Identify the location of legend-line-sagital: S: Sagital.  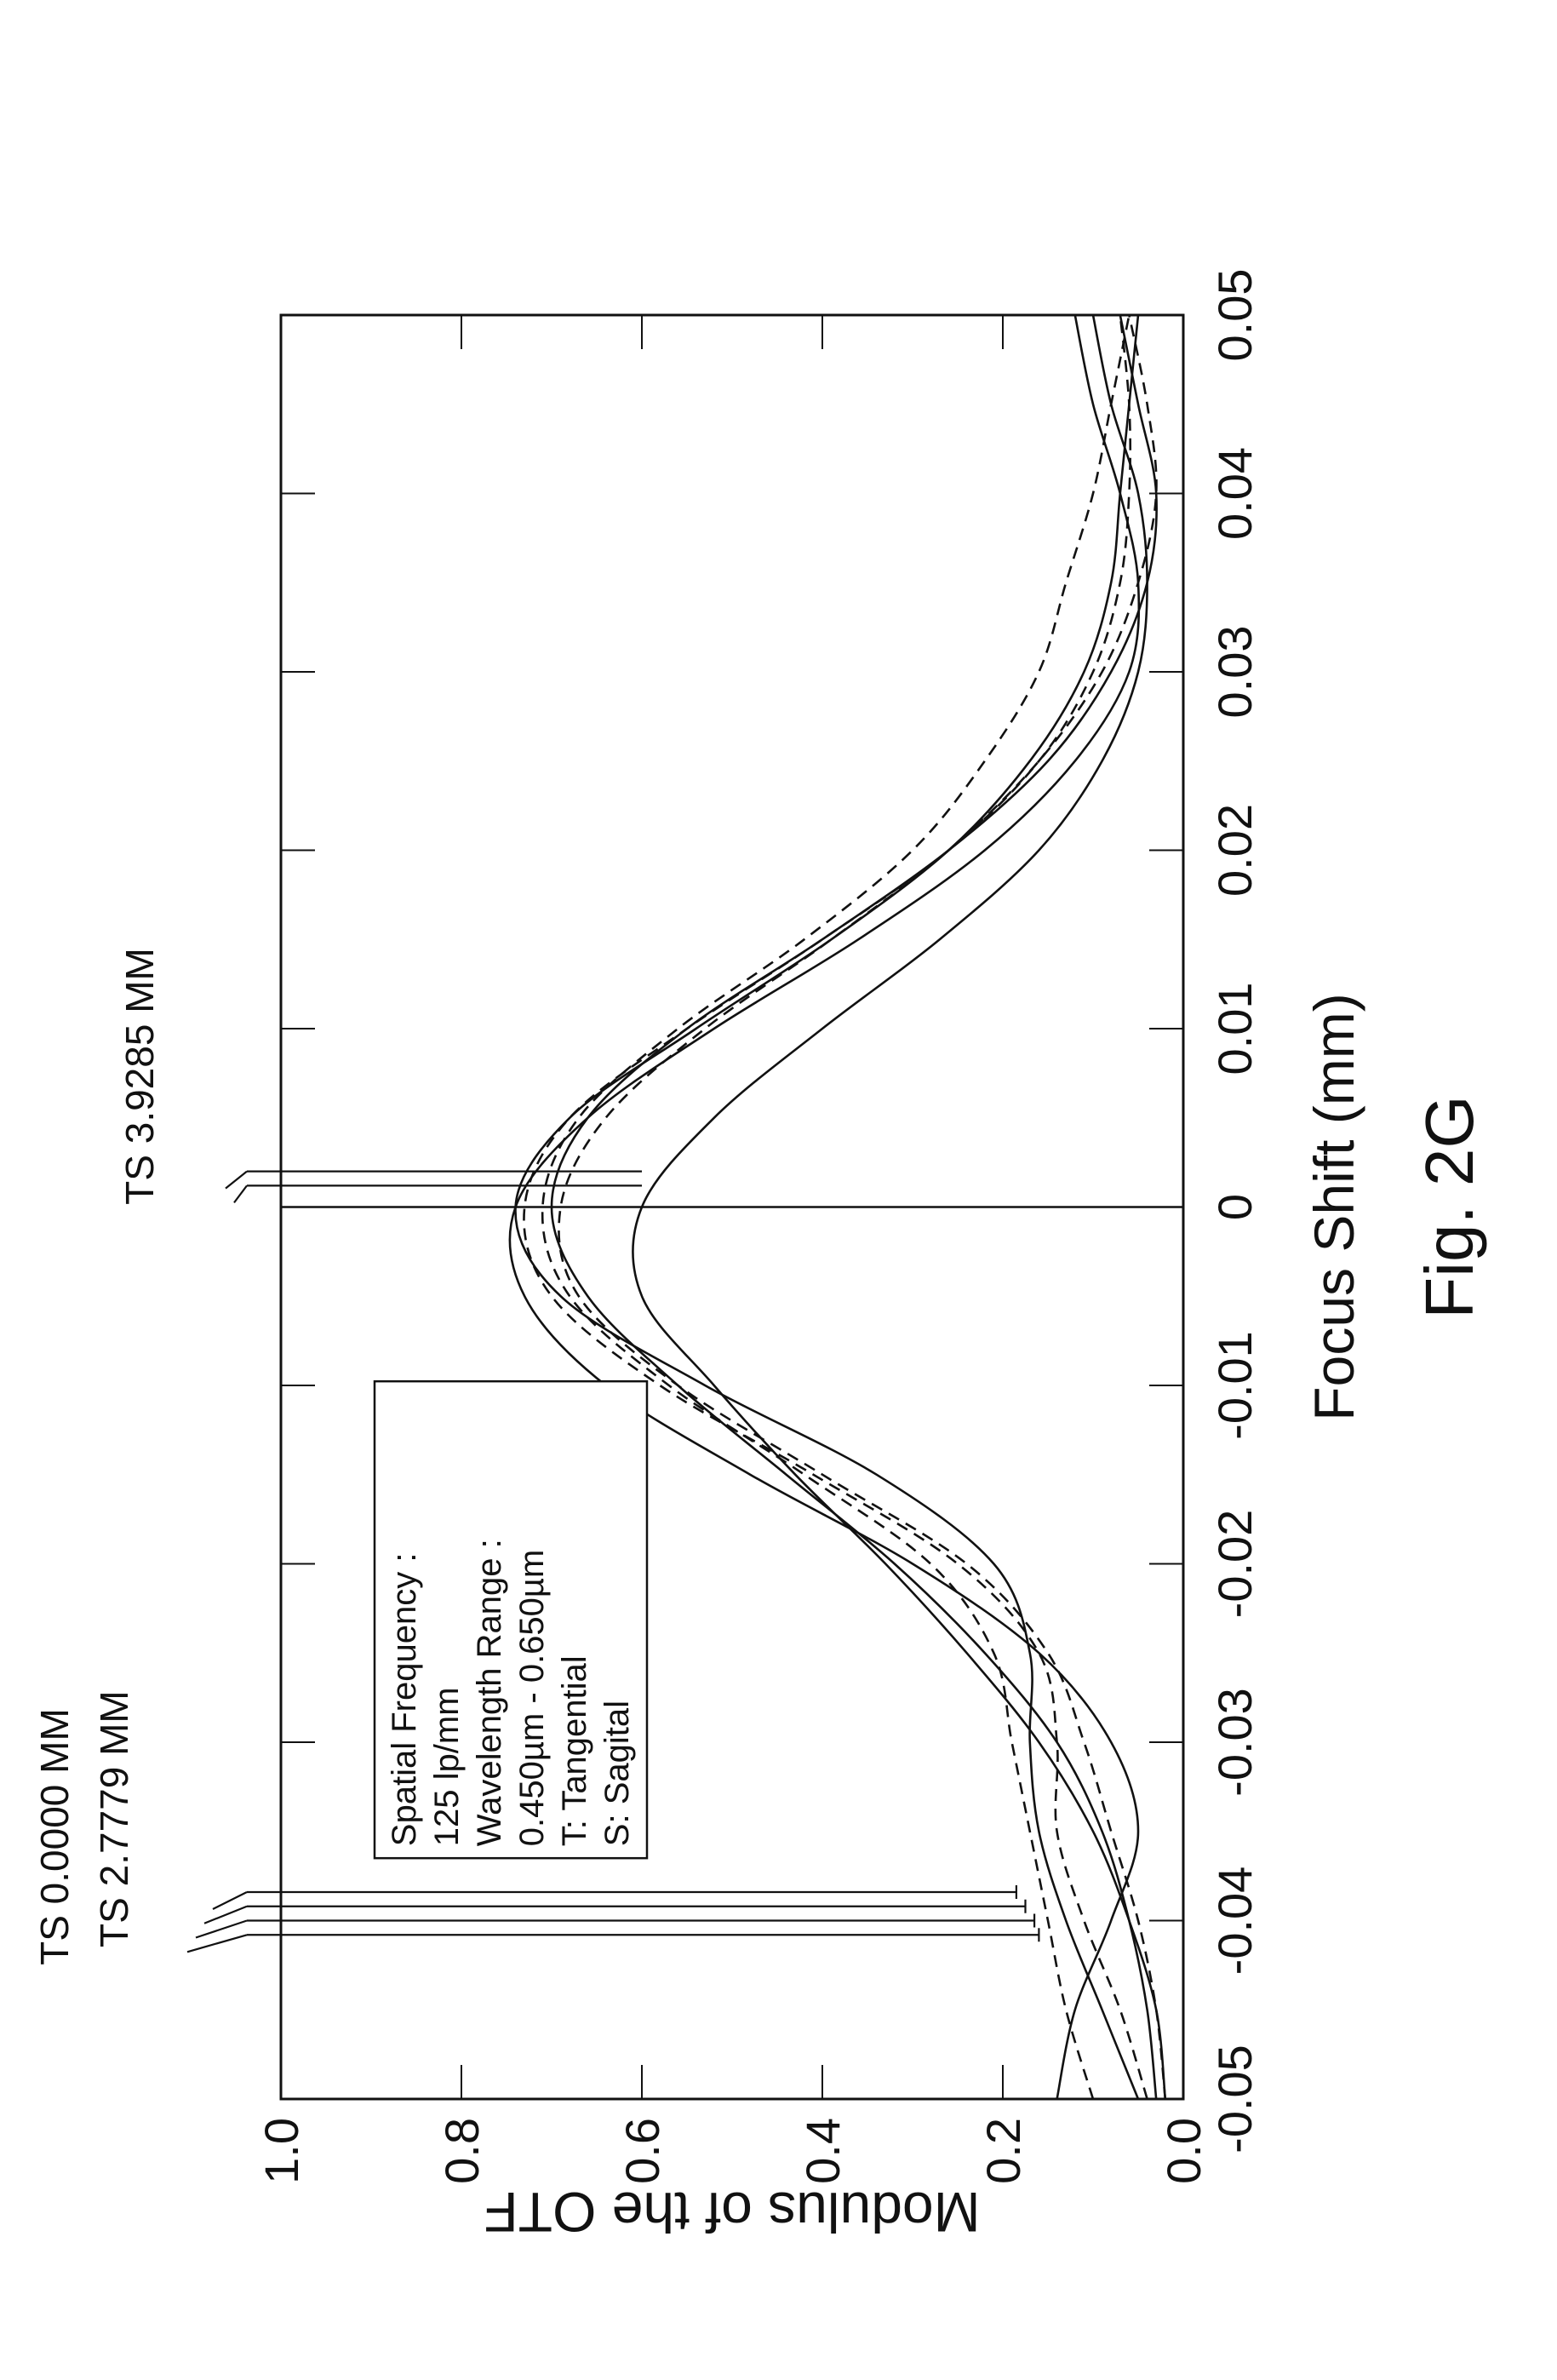
(617, 1773).